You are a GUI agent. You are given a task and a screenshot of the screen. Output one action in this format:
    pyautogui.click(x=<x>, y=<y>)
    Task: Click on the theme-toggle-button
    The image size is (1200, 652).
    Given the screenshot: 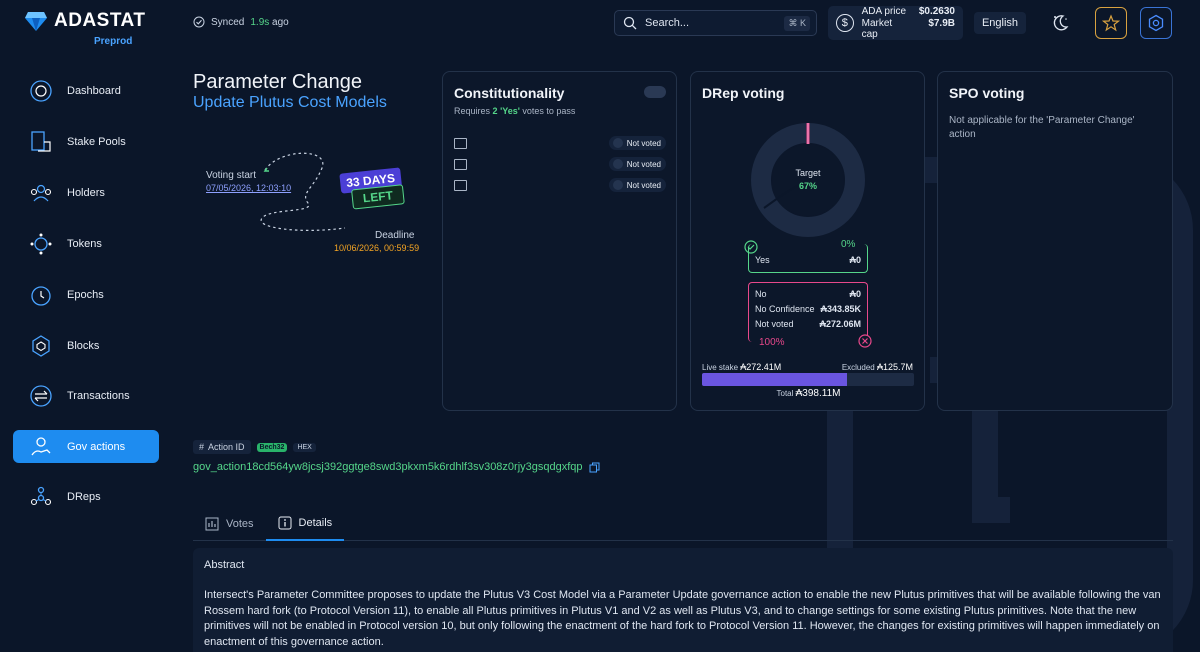 What is the action you would take?
    pyautogui.click(x=1060, y=23)
    